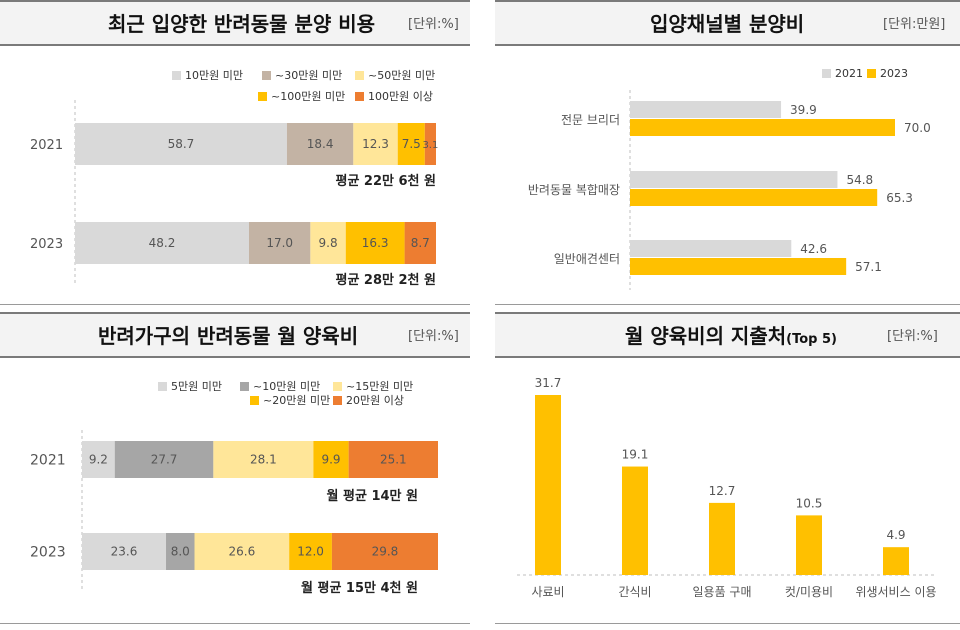 The width and height of the screenshot is (960, 630). What do you see at coordinates (912, 336) in the screenshot?
I see `unit-label: [단위:%]` at bounding box center [912, 336].